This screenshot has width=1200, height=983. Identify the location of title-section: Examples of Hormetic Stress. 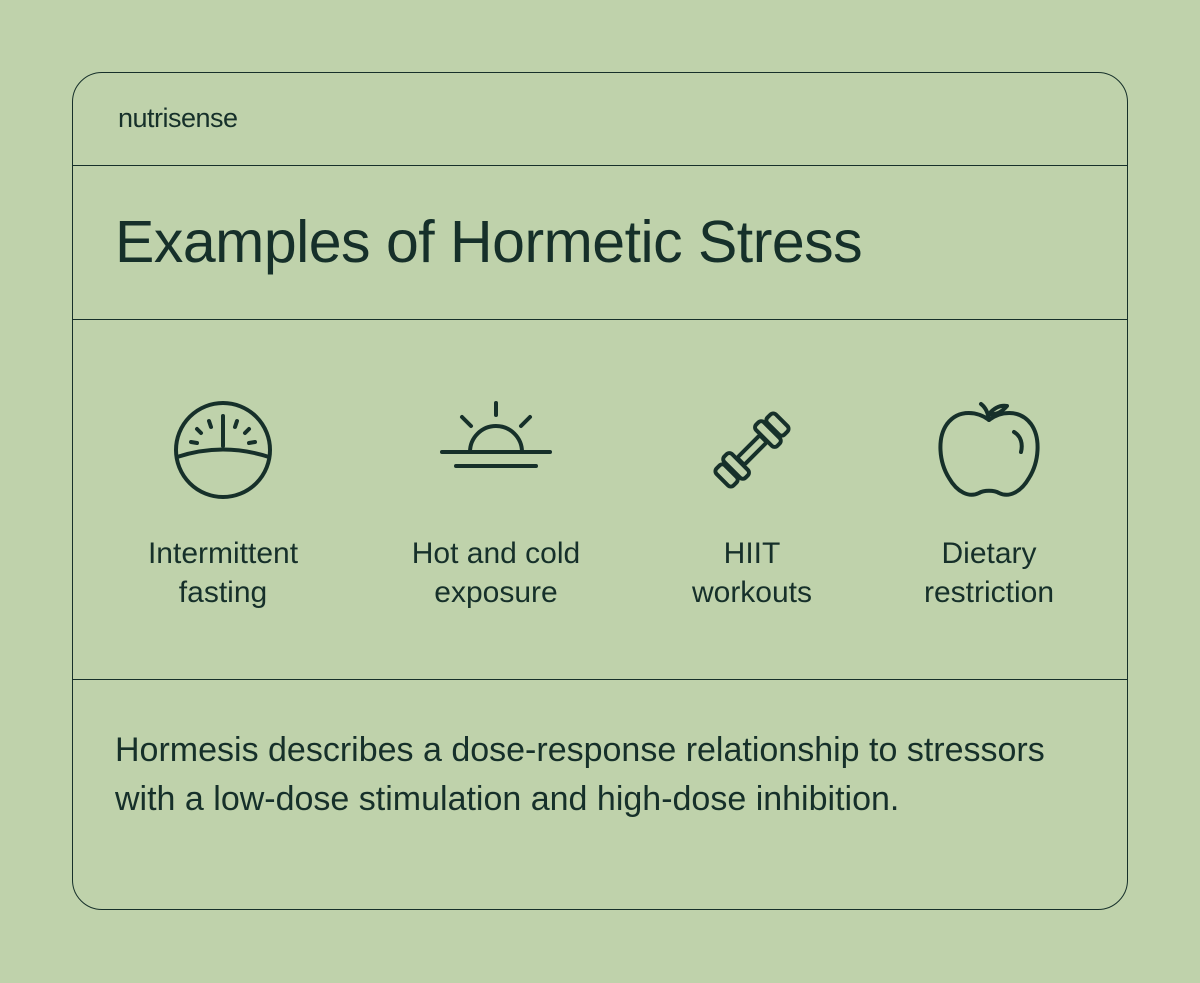
(600, 243).